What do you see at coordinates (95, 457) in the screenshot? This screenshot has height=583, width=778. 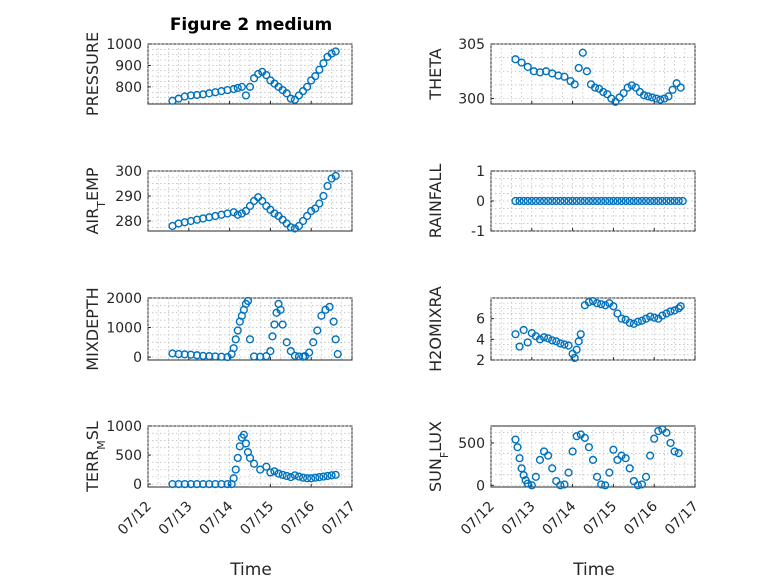 I see `y-axis-label: TERRMSL` at bounding box center [95, 457].